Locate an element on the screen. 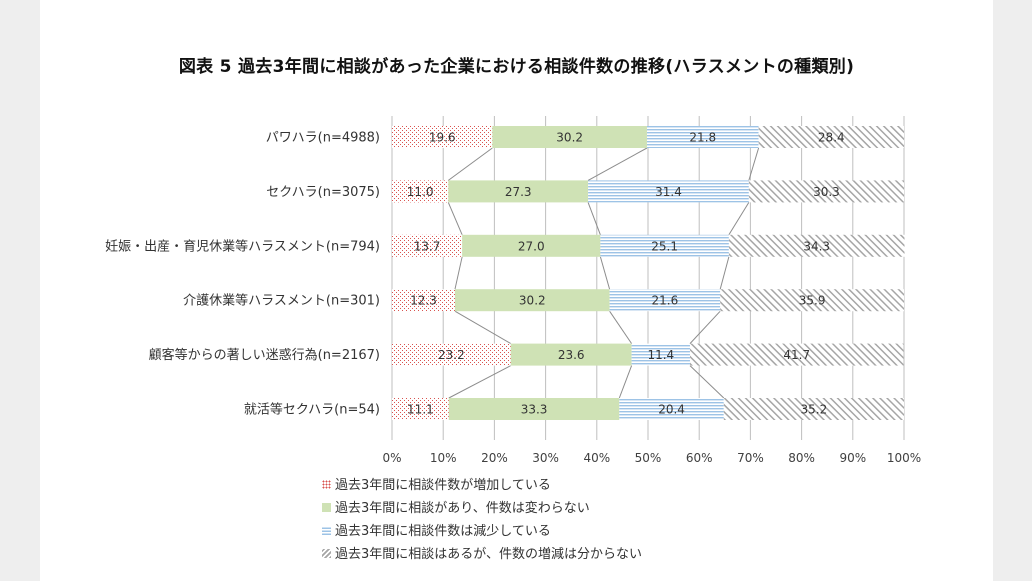 The width and height of the screenshot is (1032, 581). legend-swatch-unknown is located at coordinates (326, 553).